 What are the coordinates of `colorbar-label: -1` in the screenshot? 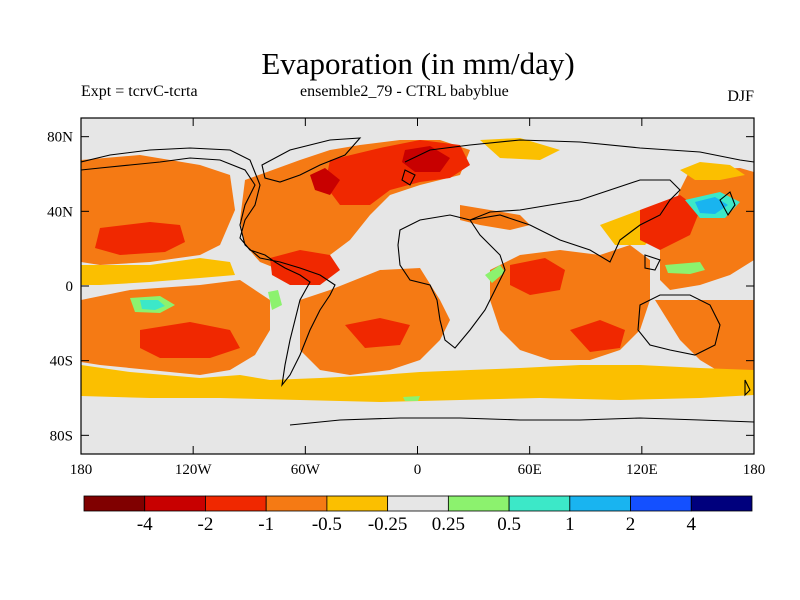 It's located at (266, 524).